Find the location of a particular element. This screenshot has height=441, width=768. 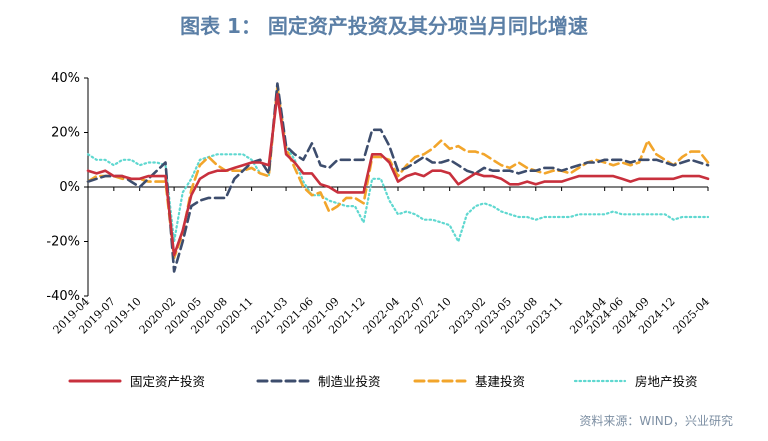

y-tick-label: 0% is located at coordinates (69, 187).